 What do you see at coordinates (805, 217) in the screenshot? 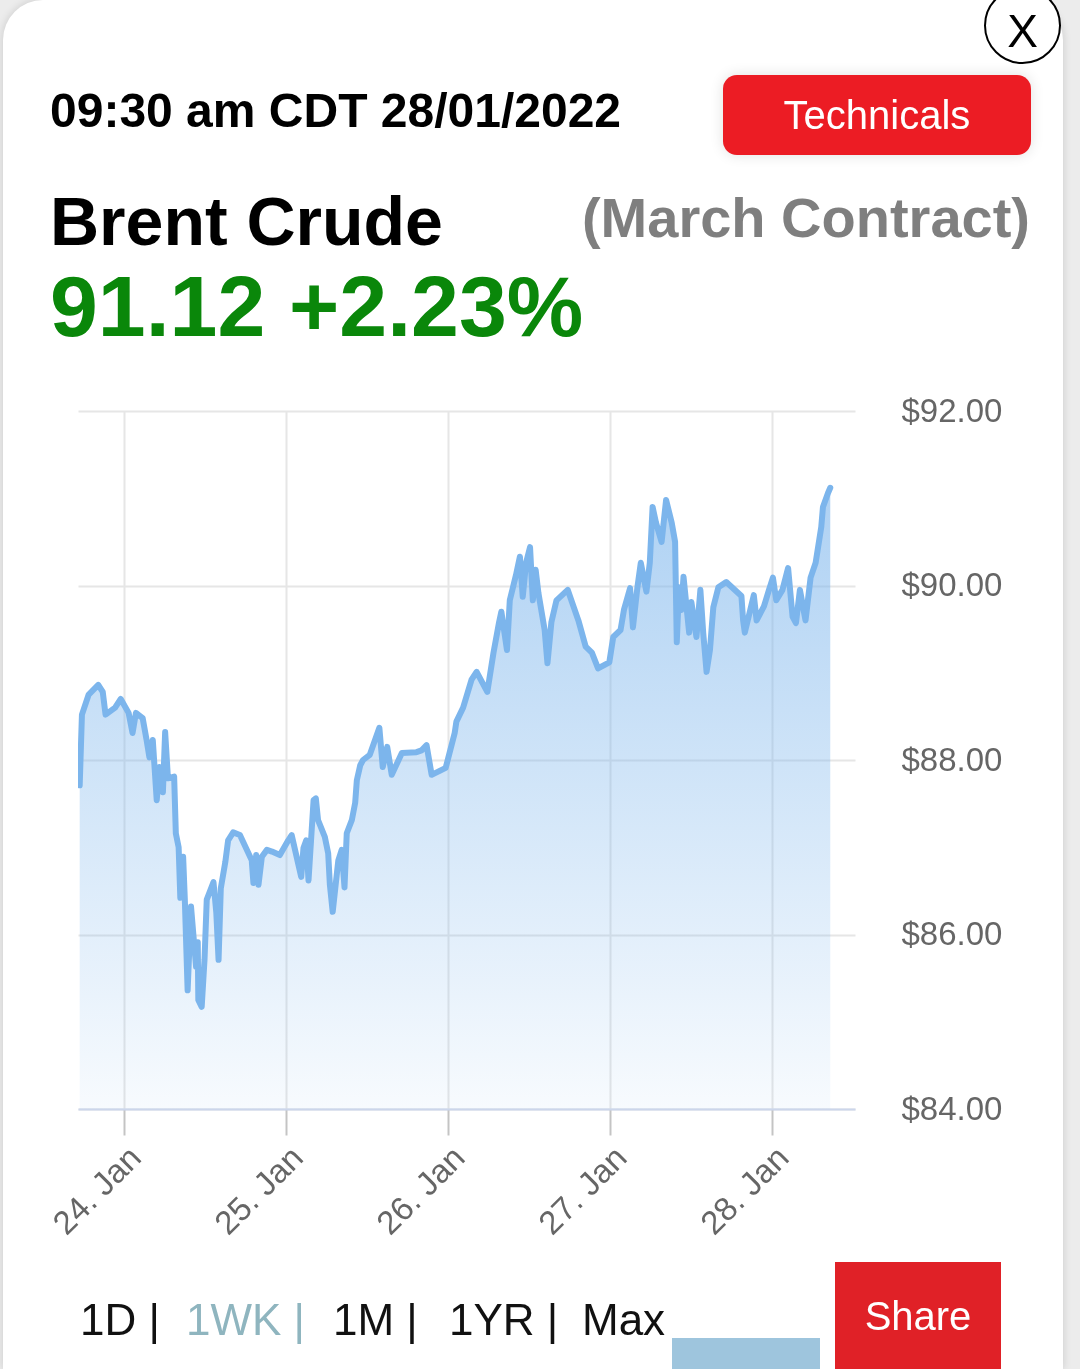
I see `chart-subtitle: (March Contract)` at bounding box center [805, 217].